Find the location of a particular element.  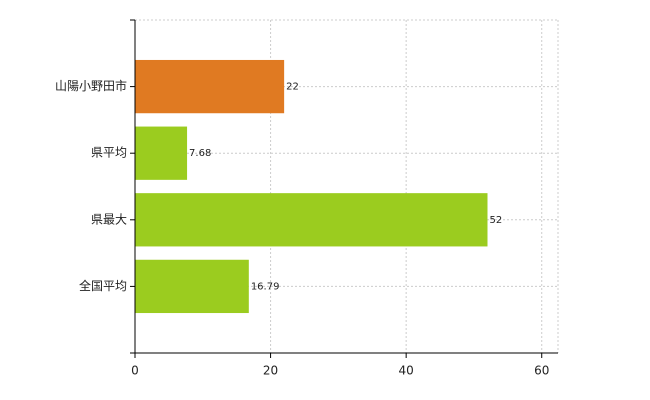

y-tick-label: 県平均 is located at coordinates (109, 153).